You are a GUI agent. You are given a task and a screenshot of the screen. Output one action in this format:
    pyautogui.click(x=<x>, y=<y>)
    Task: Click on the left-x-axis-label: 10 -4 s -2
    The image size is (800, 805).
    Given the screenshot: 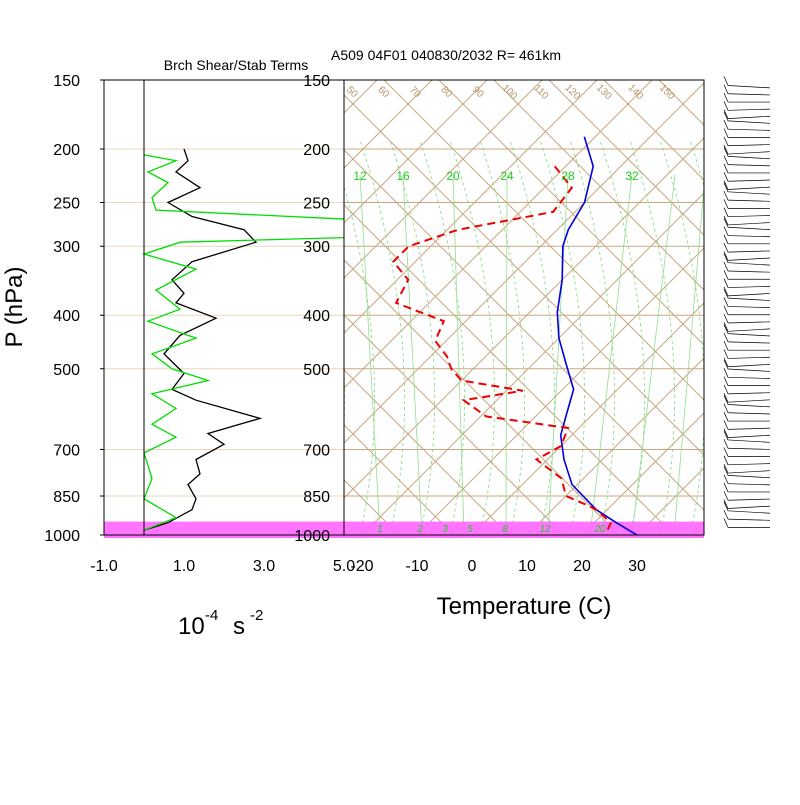 What is the action you would take?
    pyautogui.click(x=220, y=623)
    